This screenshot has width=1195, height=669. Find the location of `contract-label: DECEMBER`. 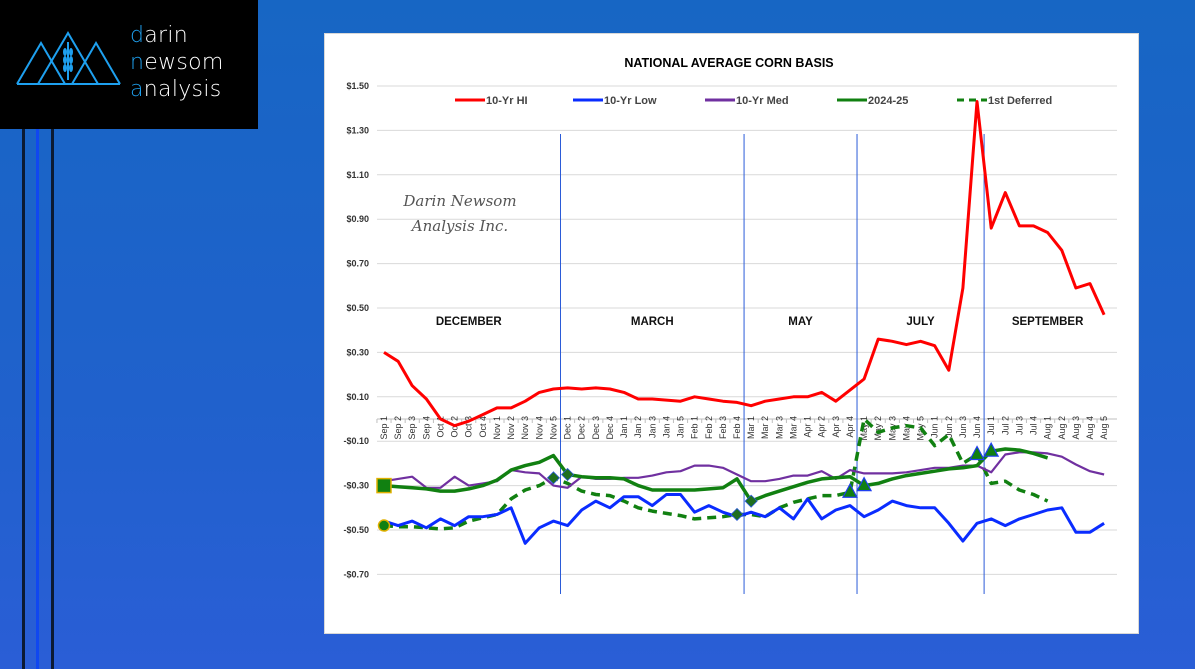

contract-label: DECEMBER is located at coordinates (469, 322).